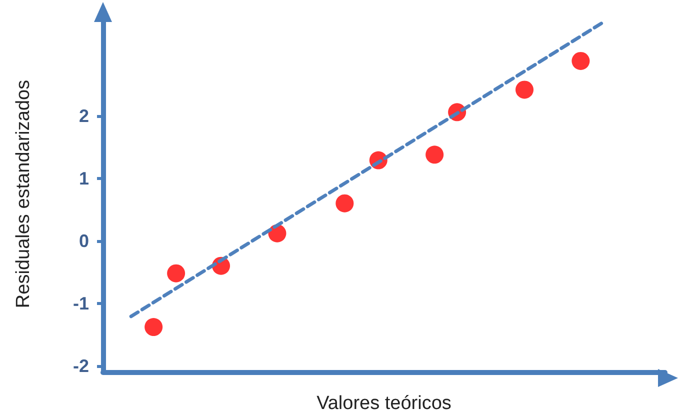  Describe the element at coordinates (80, 366) in the screenshot. I see `y-tick-label: -2` at that location.